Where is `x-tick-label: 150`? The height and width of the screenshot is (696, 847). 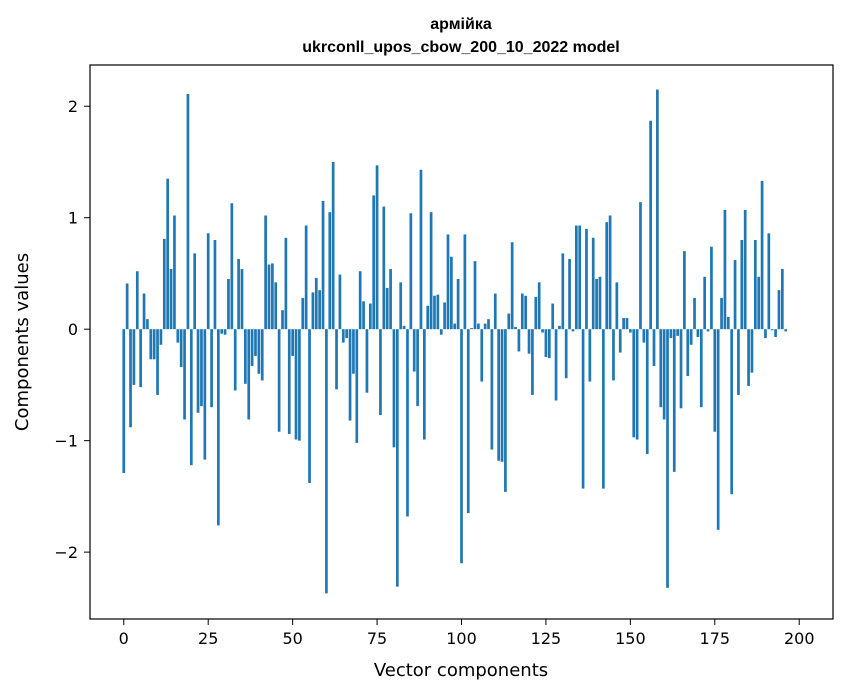
x-tick-label: 150 is located at coordinates (630, 638).